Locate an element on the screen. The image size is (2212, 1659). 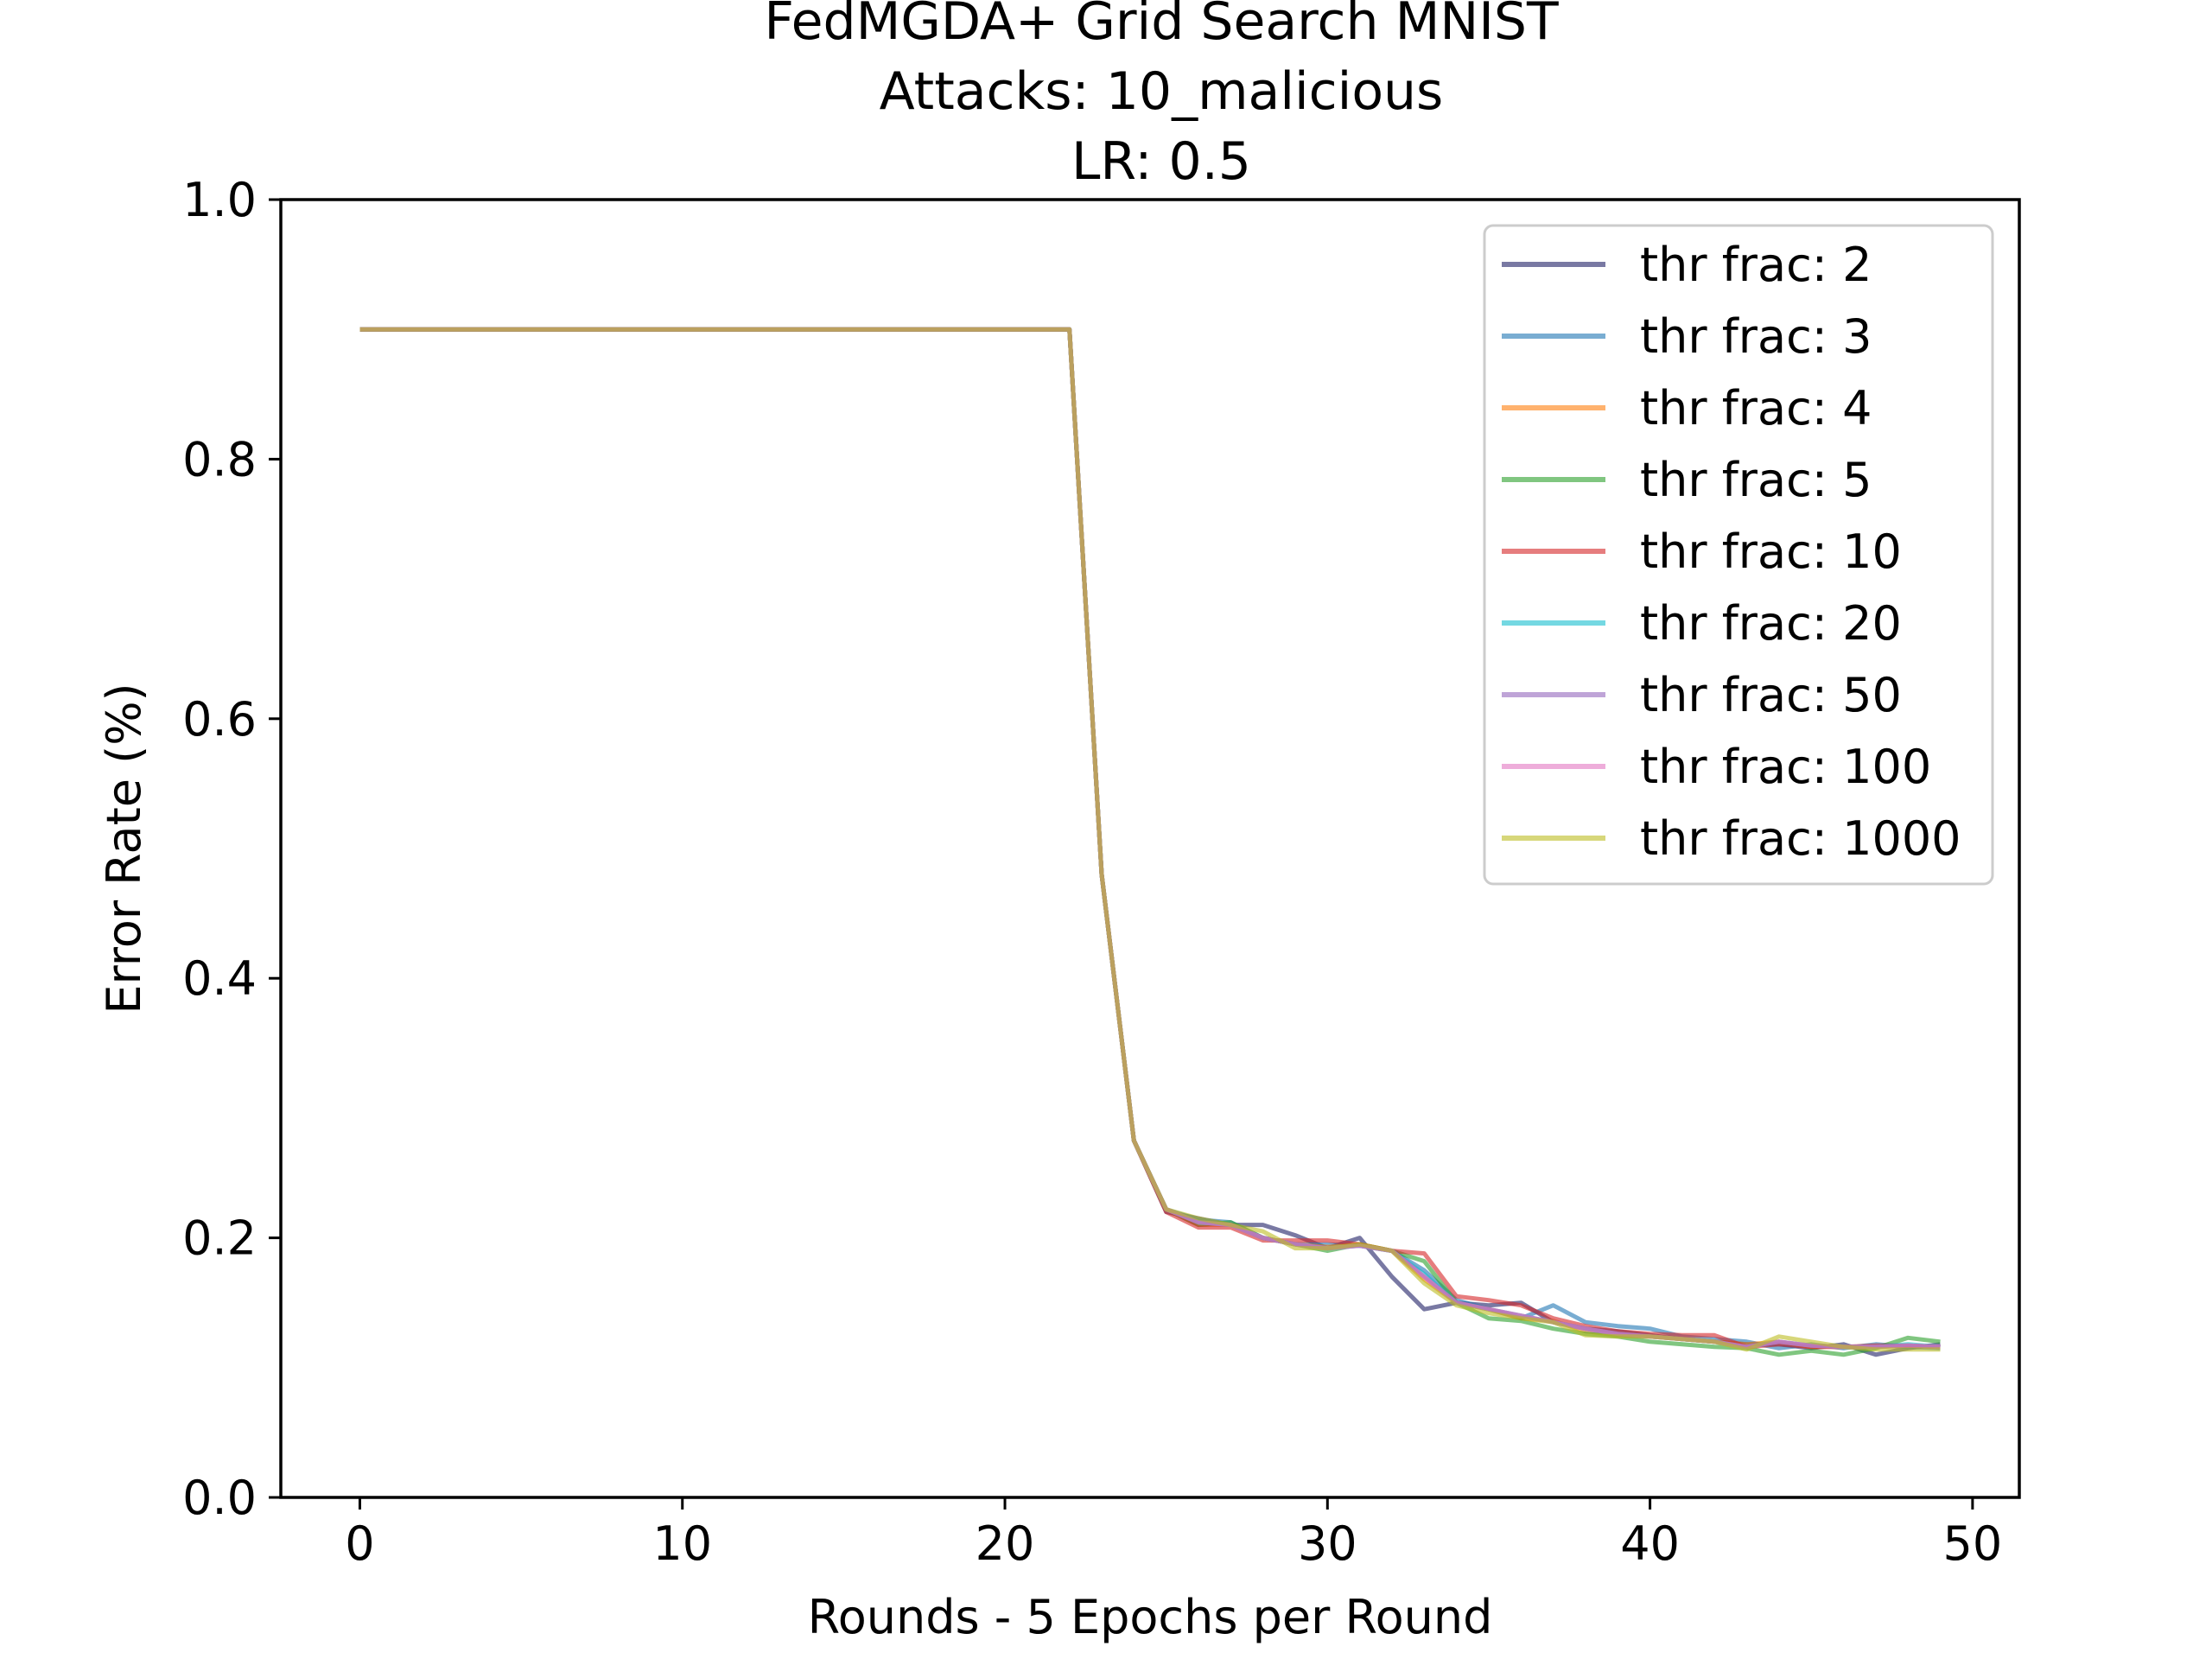
x-tick-label: 30 is located at coordinates (1327, 1543).